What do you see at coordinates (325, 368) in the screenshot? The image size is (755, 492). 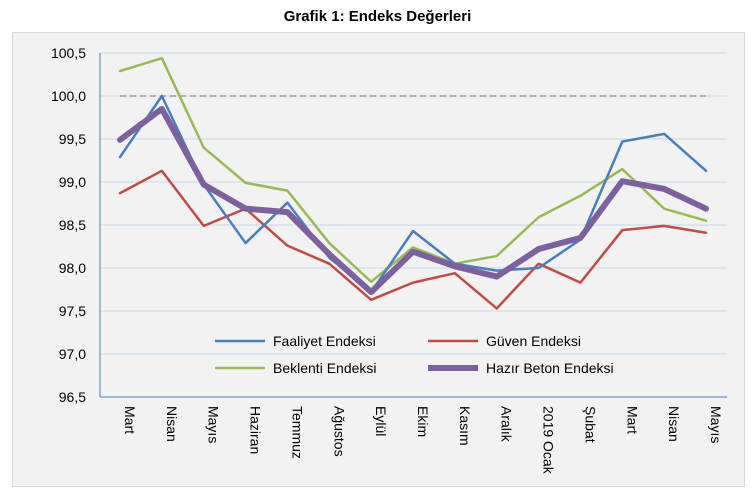 I see `legend-label: Beklenti Endeksi` at bounding box center [325, 368].